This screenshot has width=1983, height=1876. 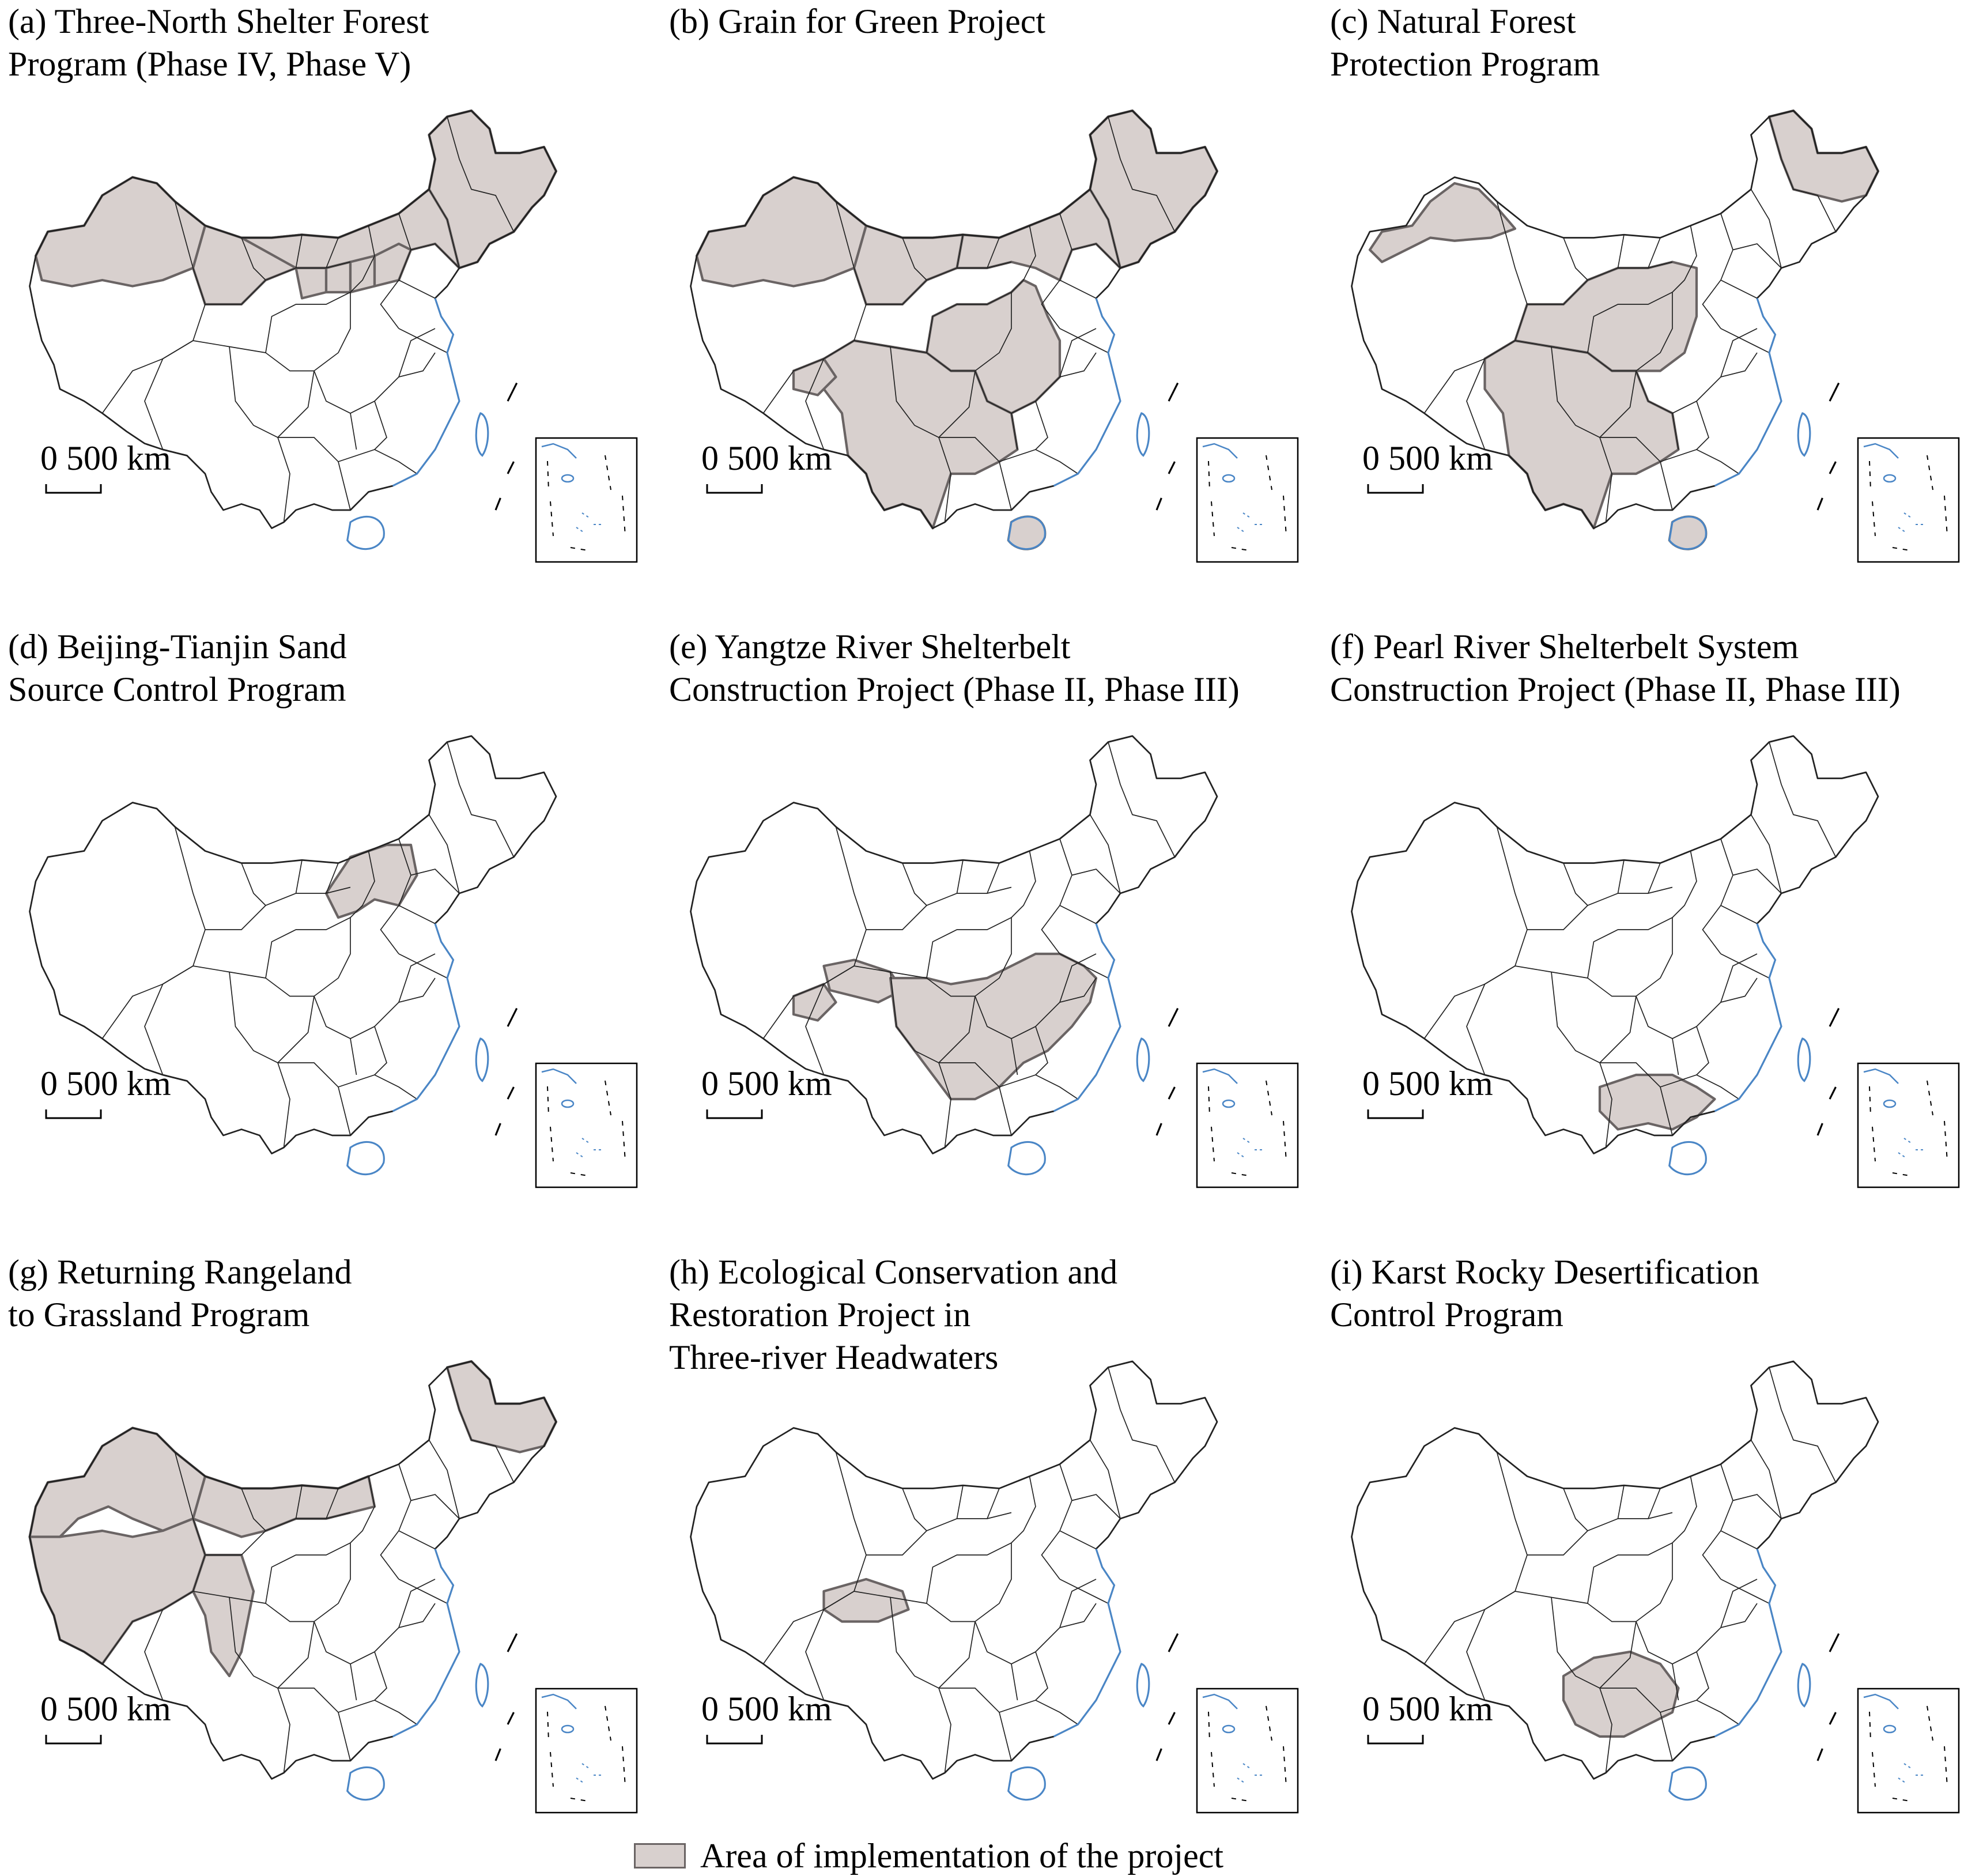 What do you see at coordinates (834, 1357) in the screenshot?
I see `panel-title-line: Three-river Headwaters` at bounding box center [834, 1357].